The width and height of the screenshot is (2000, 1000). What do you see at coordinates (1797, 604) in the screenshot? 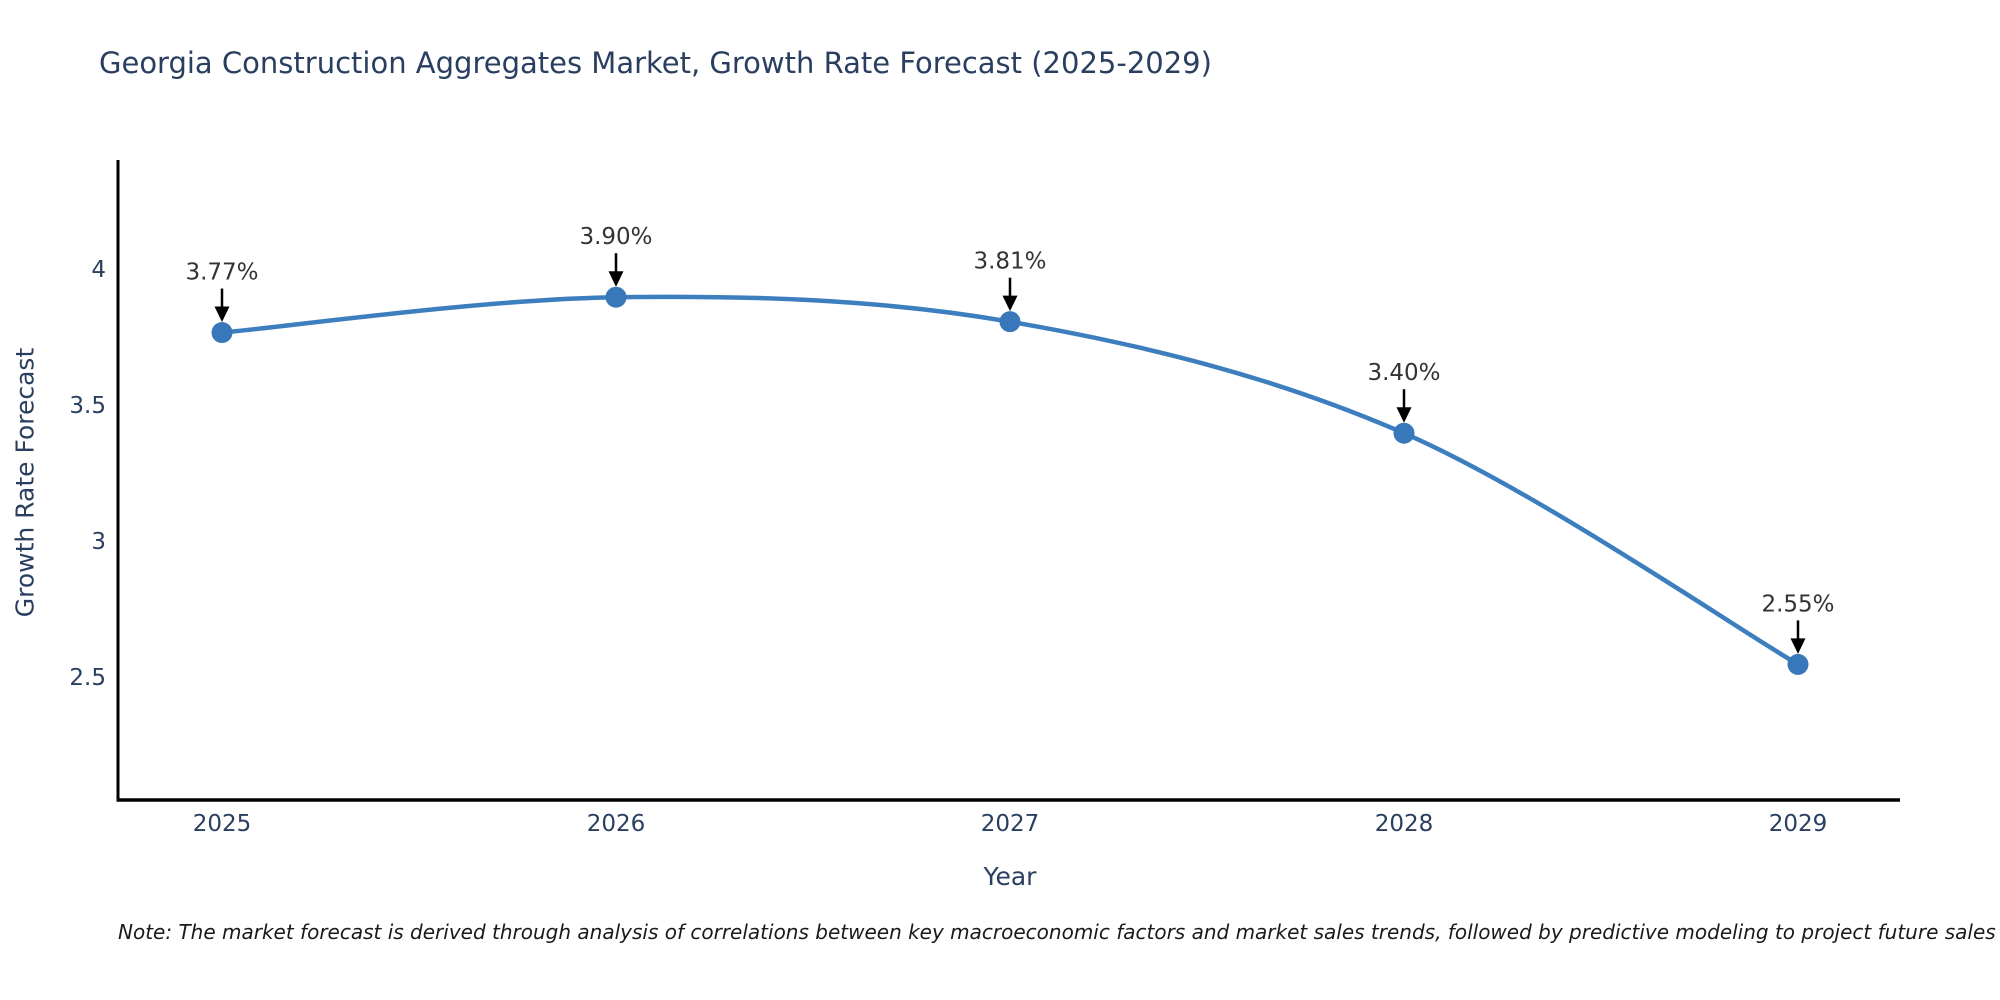
I see `data-point-label: 2.55%` at bounding box center [1797, 604].